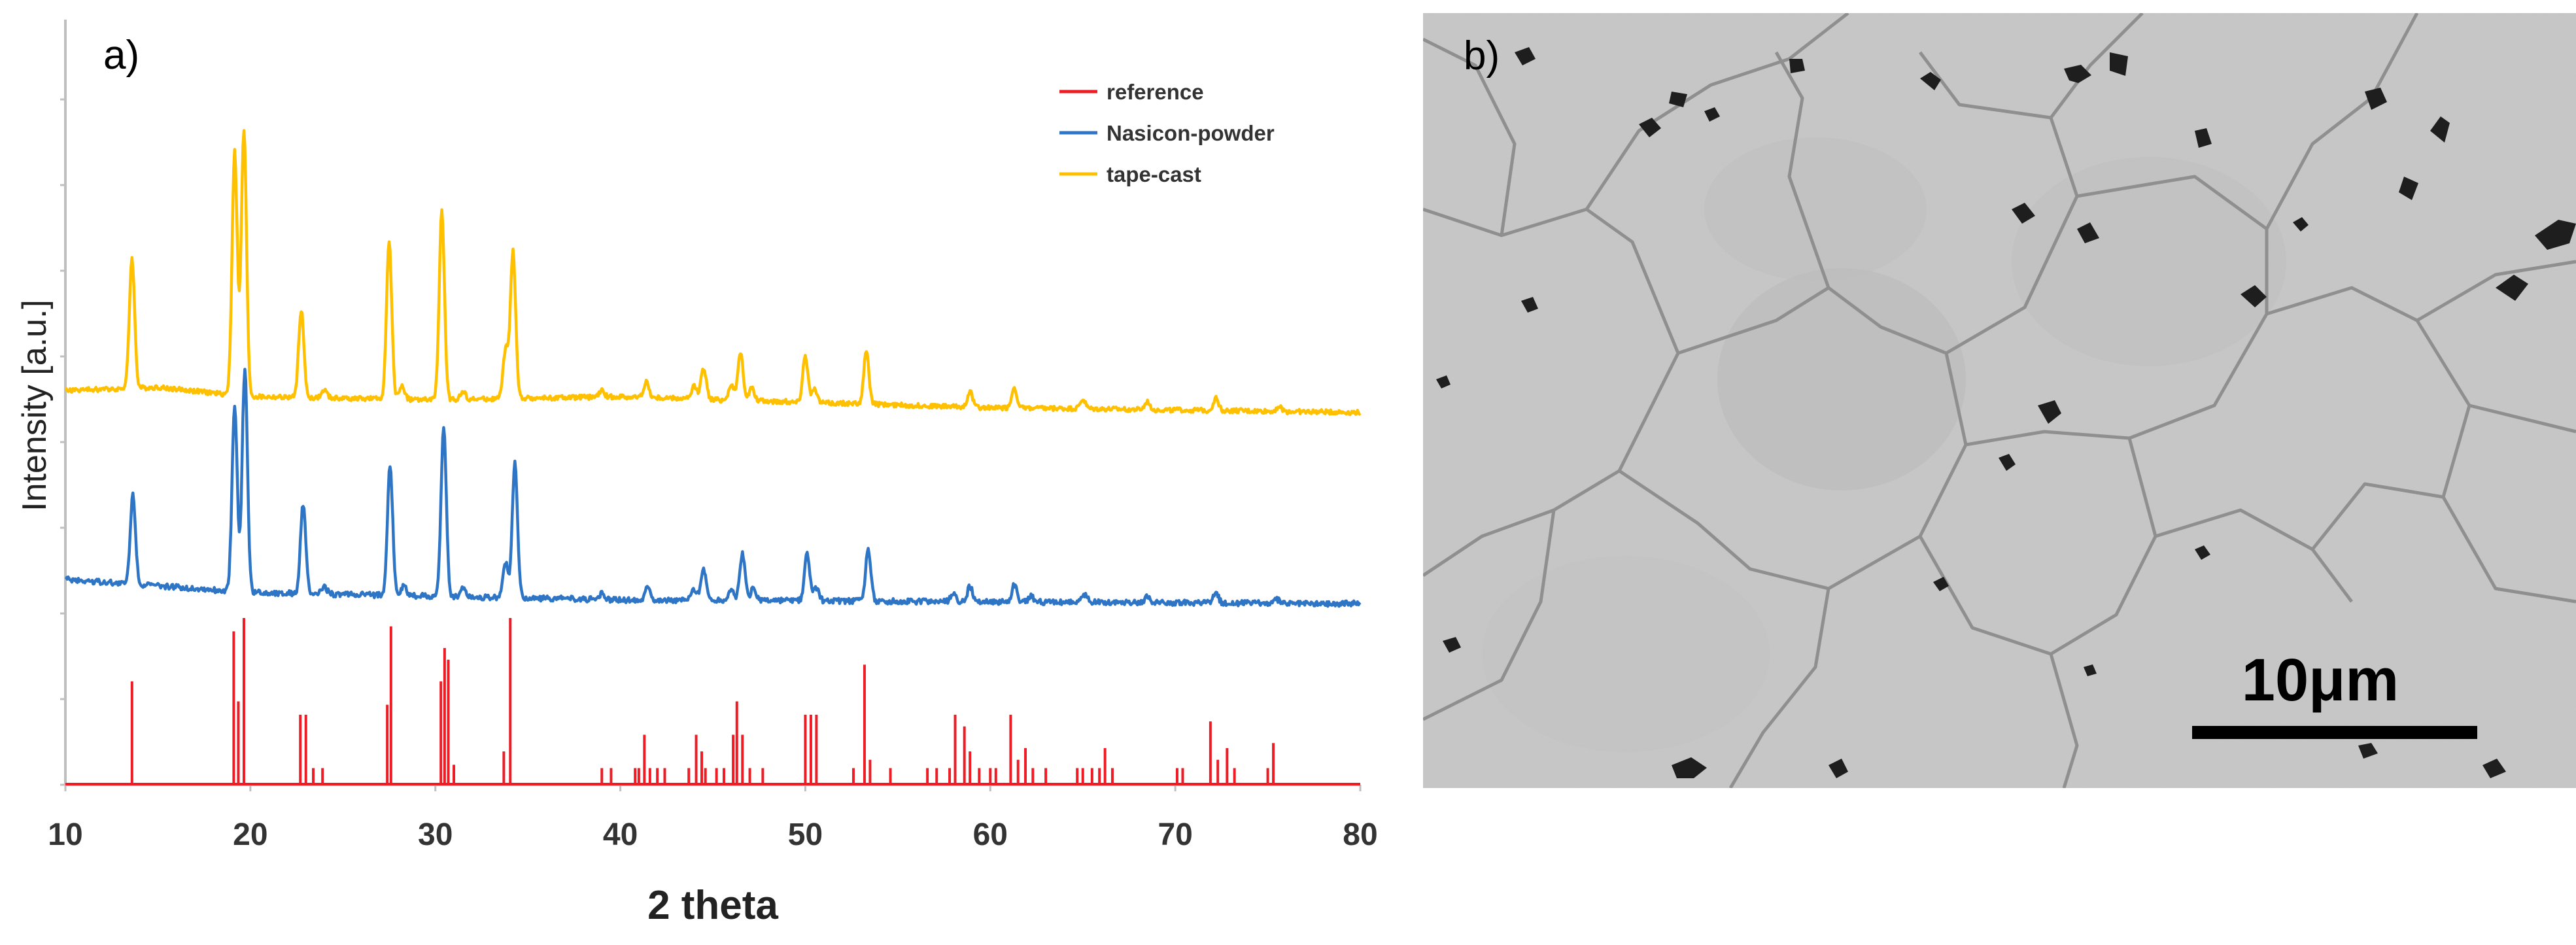  I want to click on x-tick-label: 20, so click(250, 834).